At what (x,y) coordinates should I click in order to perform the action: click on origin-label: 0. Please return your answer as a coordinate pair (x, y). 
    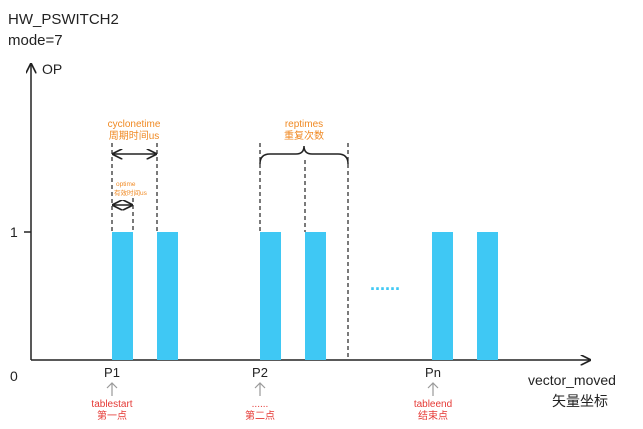
    Looking at the image, I should click on (14, 376).